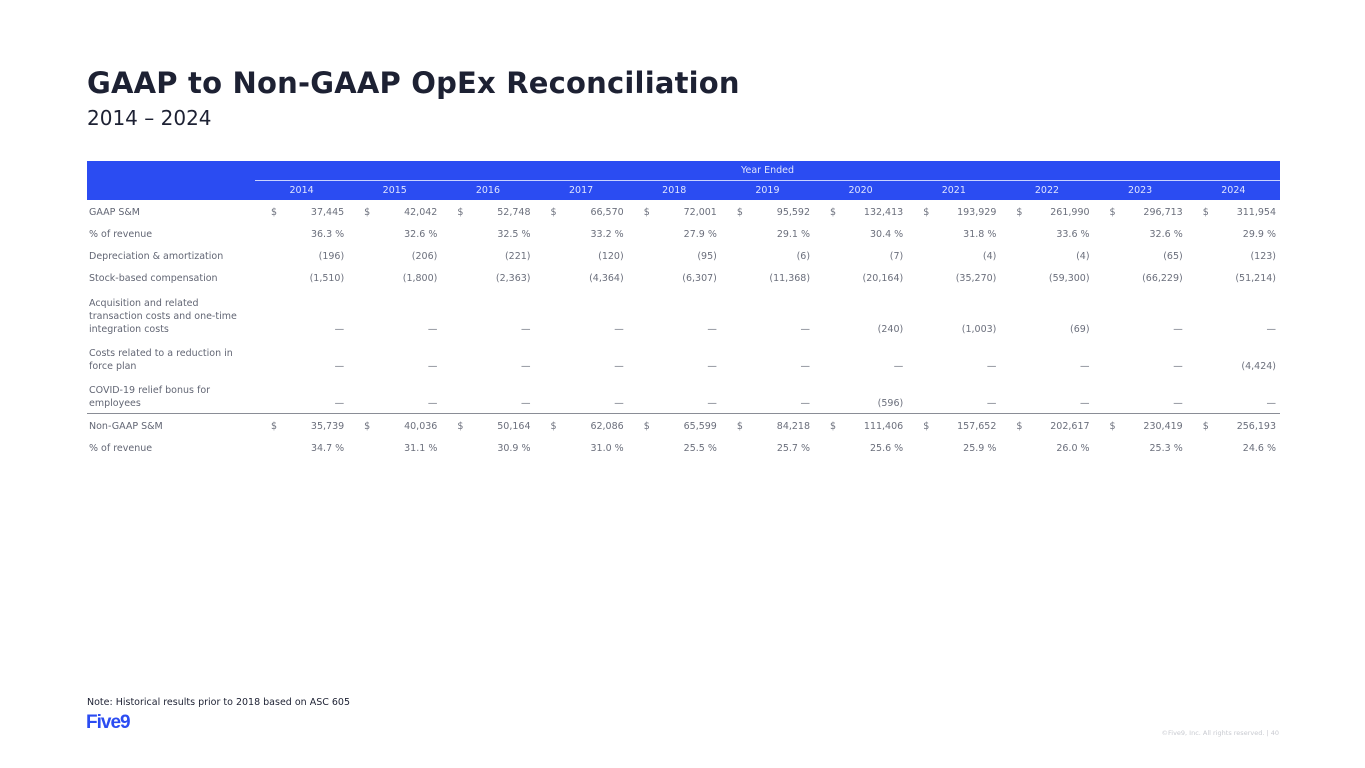 The image size is (1365, 768). What do you see at coordinates (1047, 424) in the screenshot?
I see `table-cell: $202,617` at bounding box center [1047, 424].